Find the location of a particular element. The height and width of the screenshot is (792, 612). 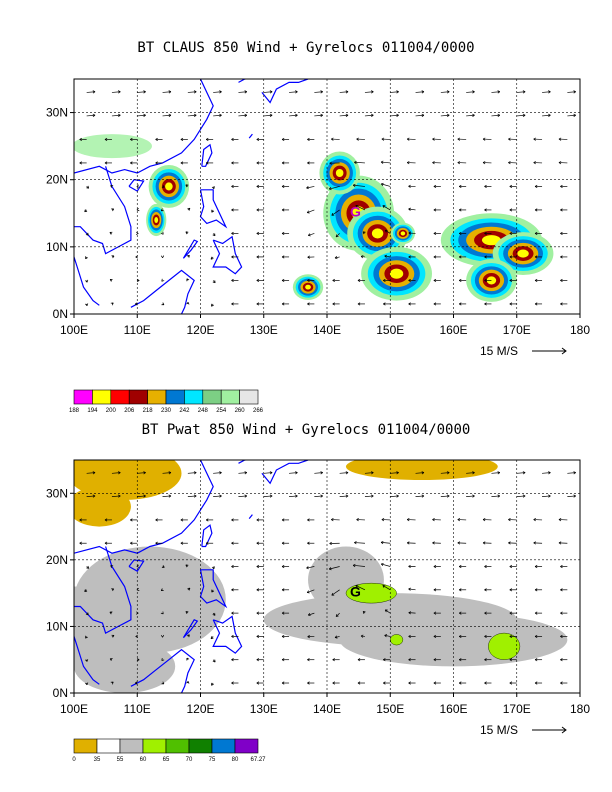

colorbar-label: 200 is located at coordinates (111, 411).